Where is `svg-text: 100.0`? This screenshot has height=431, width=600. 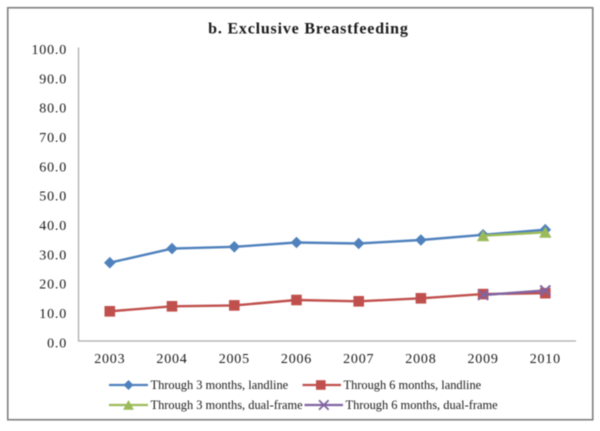
svg-text: 100.0 is located at coordinates (50, 50).